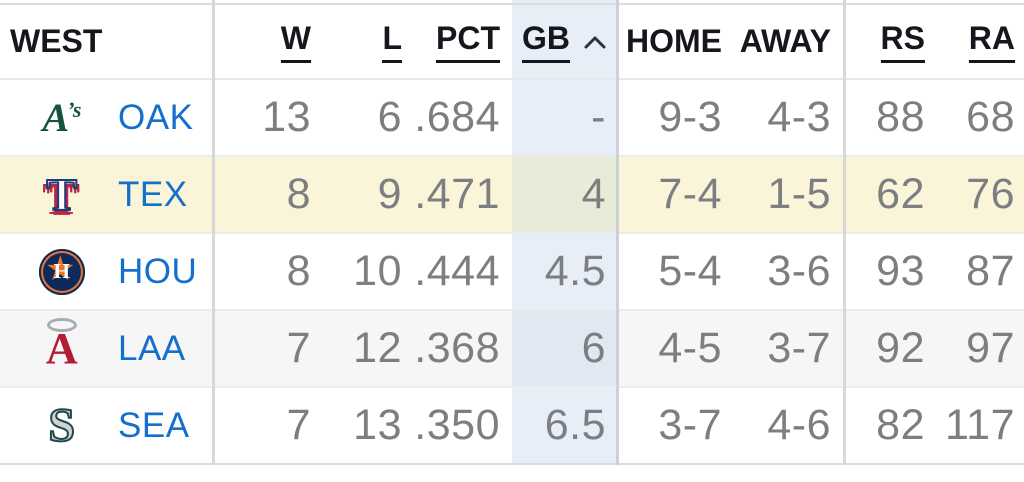  I want to click on column-header-home: HOME, so click(674, 41).